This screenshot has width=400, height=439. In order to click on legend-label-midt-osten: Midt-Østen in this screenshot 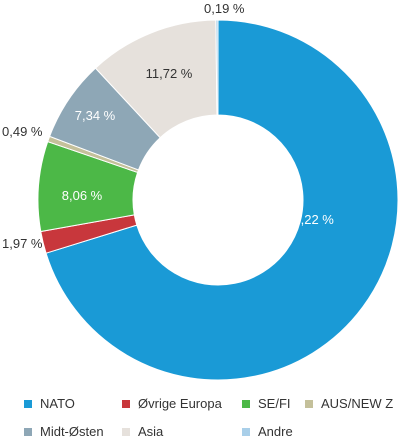, I will do `click(72, 431)`.